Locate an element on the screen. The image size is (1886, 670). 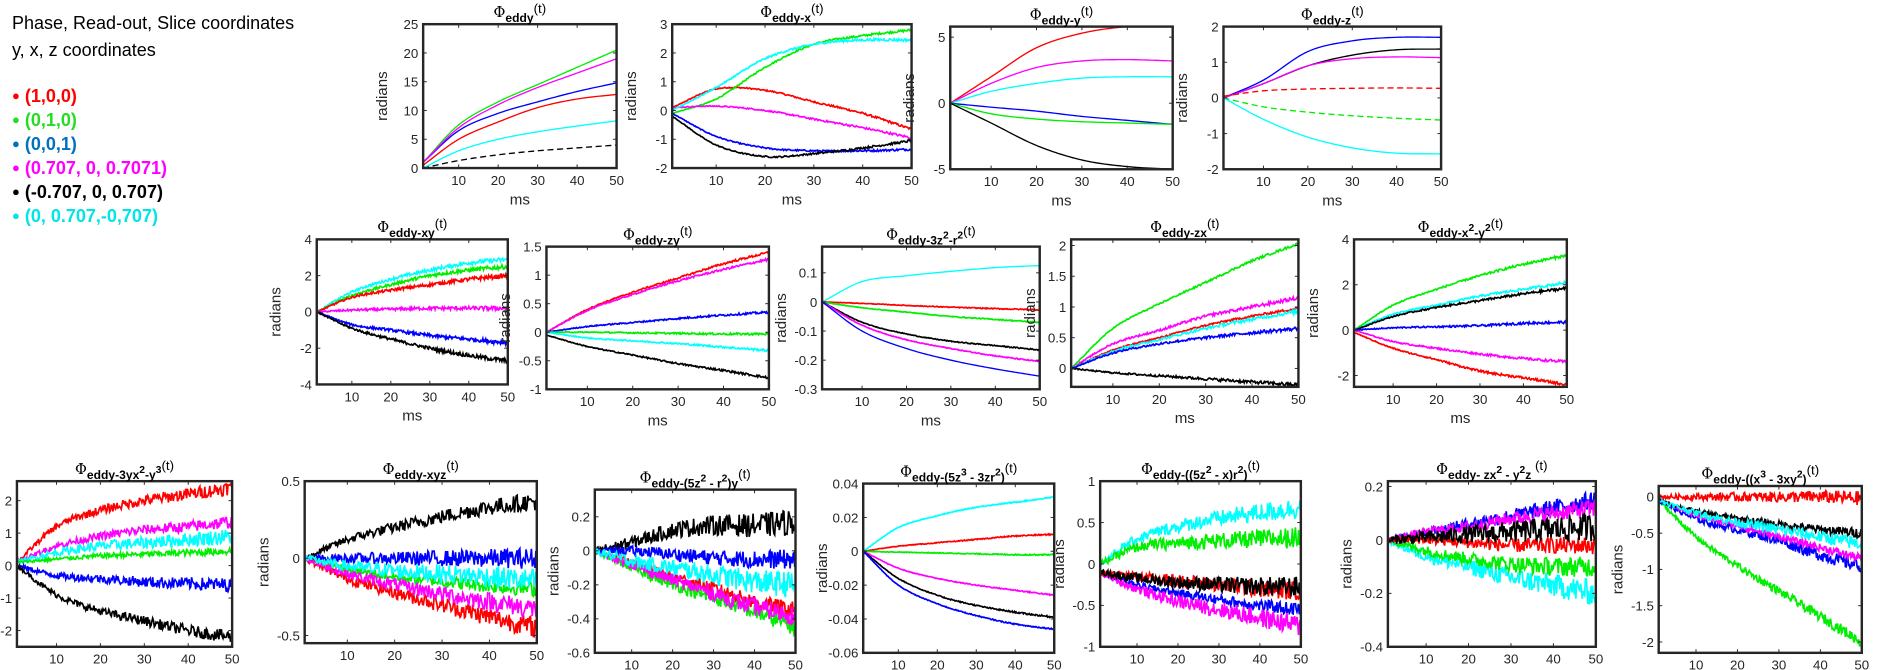
y-tick-label: 0.02 is located at coordinates (846, 517).